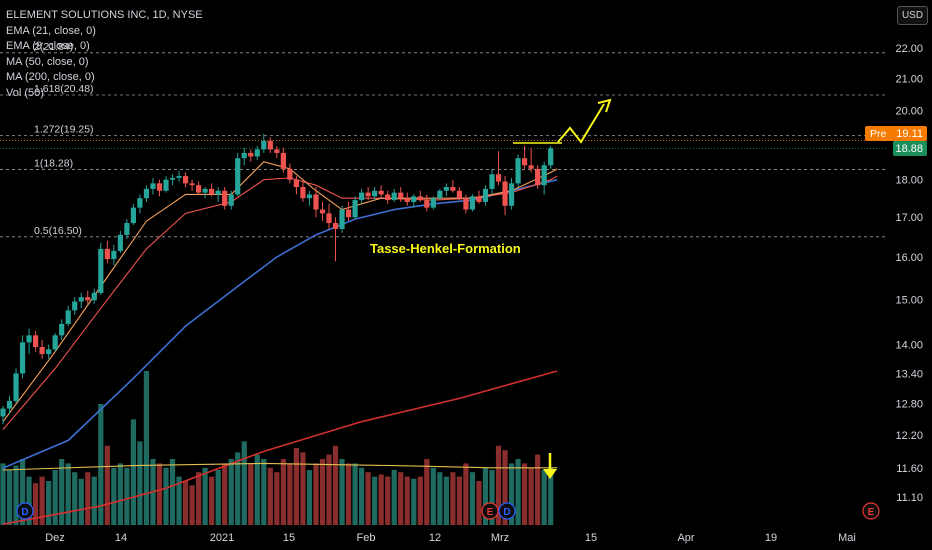 This screenshot has width=932, height=550. Describe the element at coordinates (550, 474) in the screenshot. I see `volume-arrow-head` at that location.